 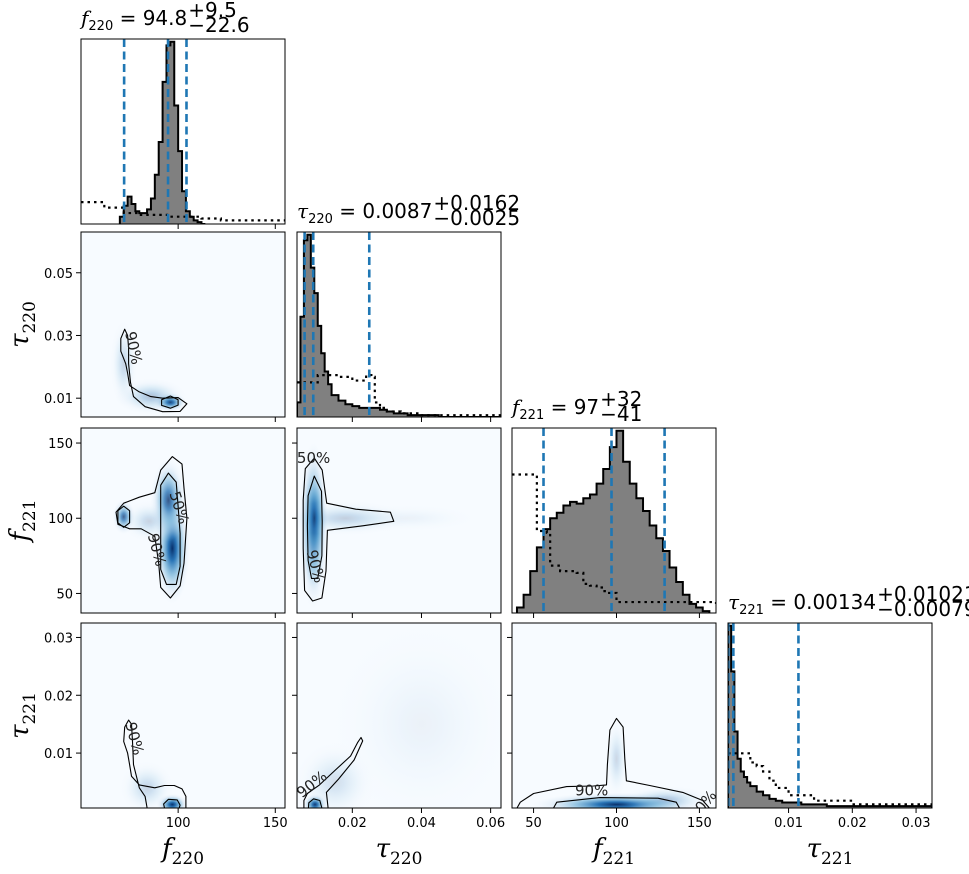 I want to click on title-minus: −22.6, so click(x=218, y=25).